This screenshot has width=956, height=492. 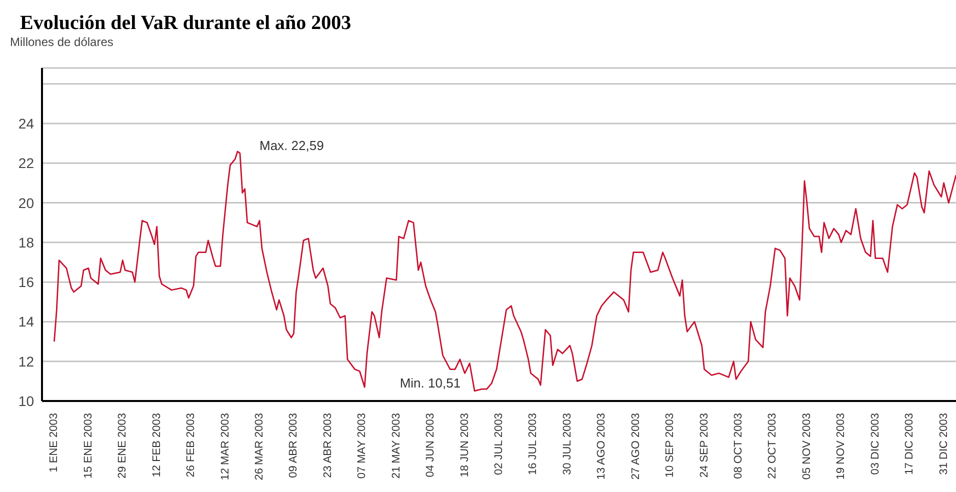 I want to click on y-tick-label: 24, so click(x=26, y=123).